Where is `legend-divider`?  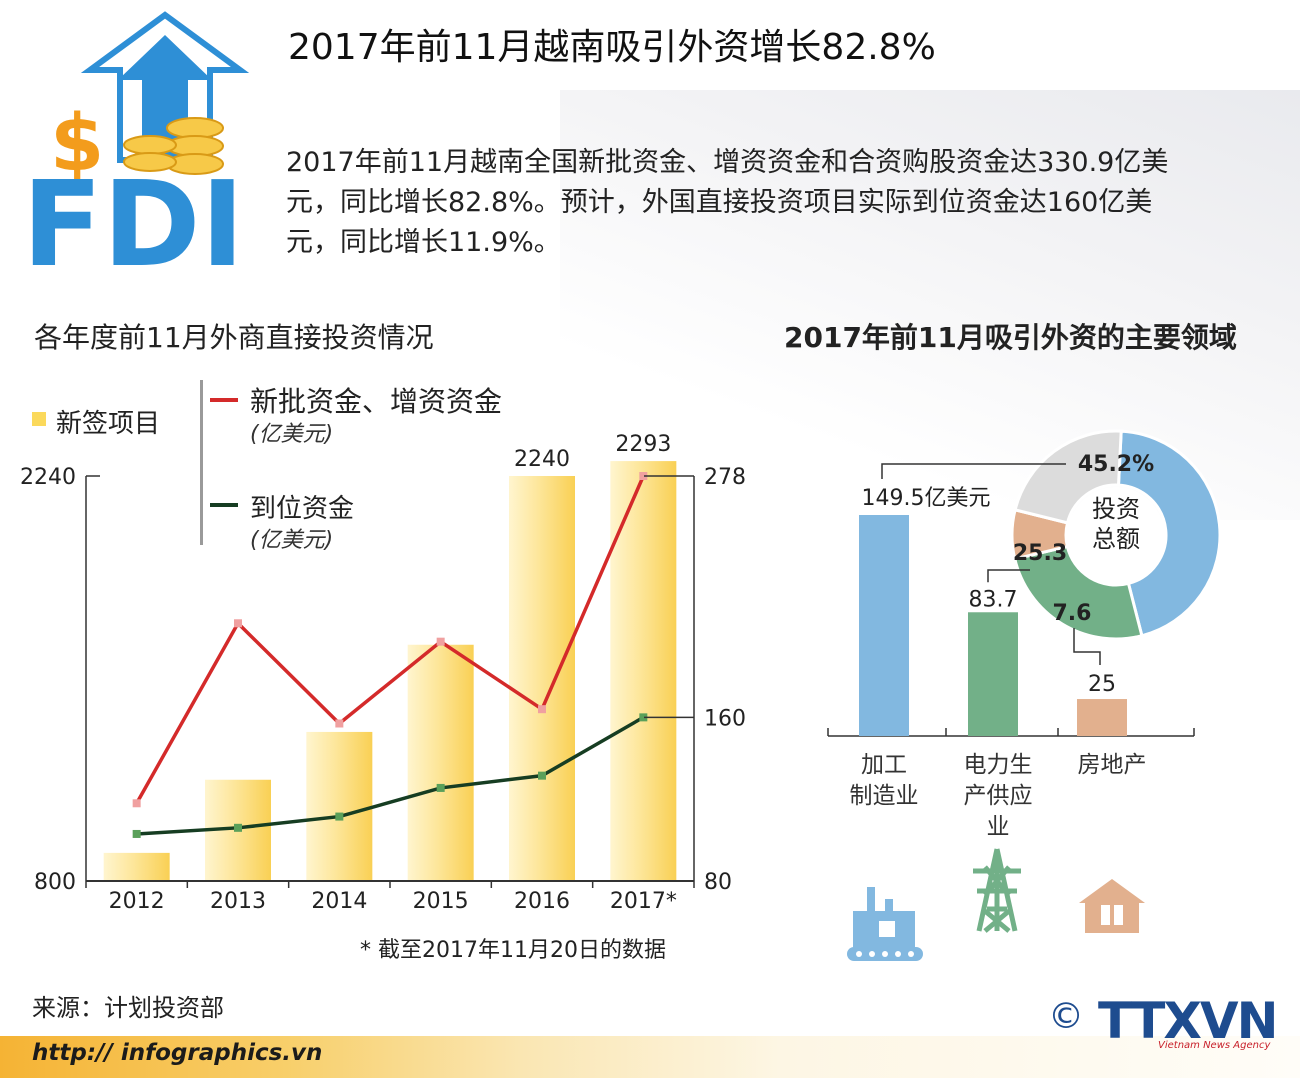
legend-divider is located at coordinates (201, 462).